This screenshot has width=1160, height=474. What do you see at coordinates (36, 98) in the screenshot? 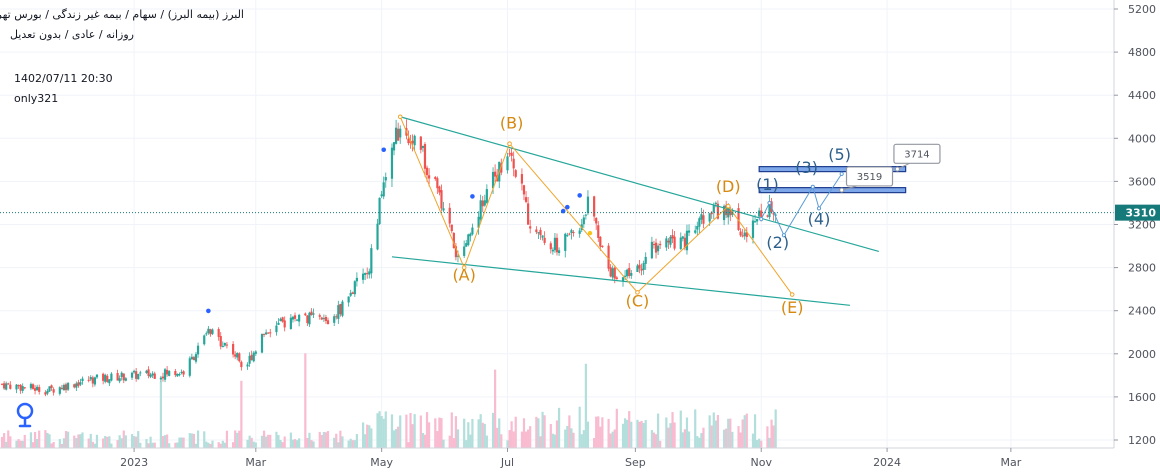
I see `author-label: only321` at bounding box center [36, 98].